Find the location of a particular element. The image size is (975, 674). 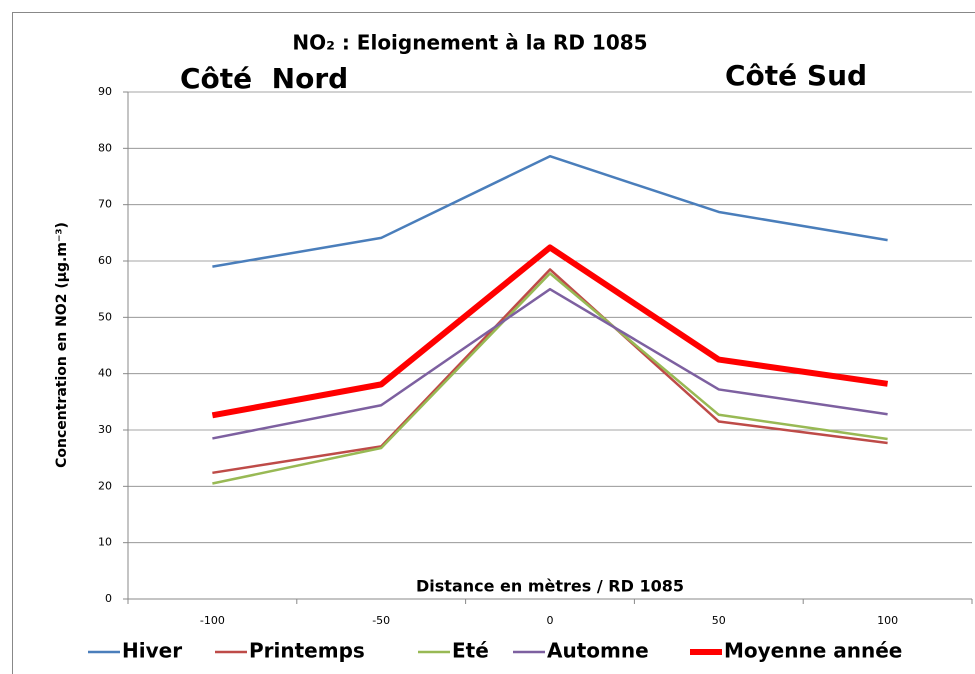

y-tick-label: 0 is located at coordinates (108, 598).